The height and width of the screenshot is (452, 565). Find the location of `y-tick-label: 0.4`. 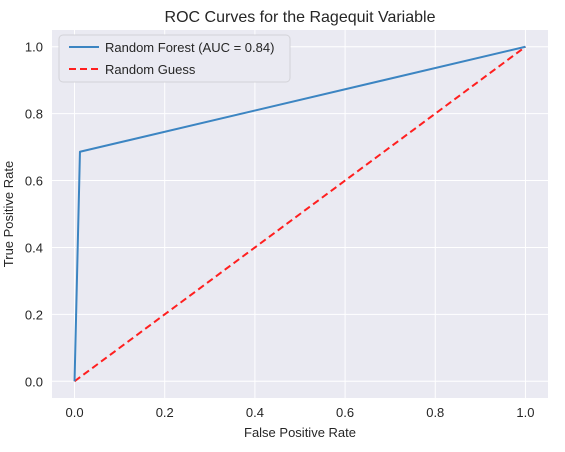

y-tick-label: 0.4 is located at coordinates (34, 247).